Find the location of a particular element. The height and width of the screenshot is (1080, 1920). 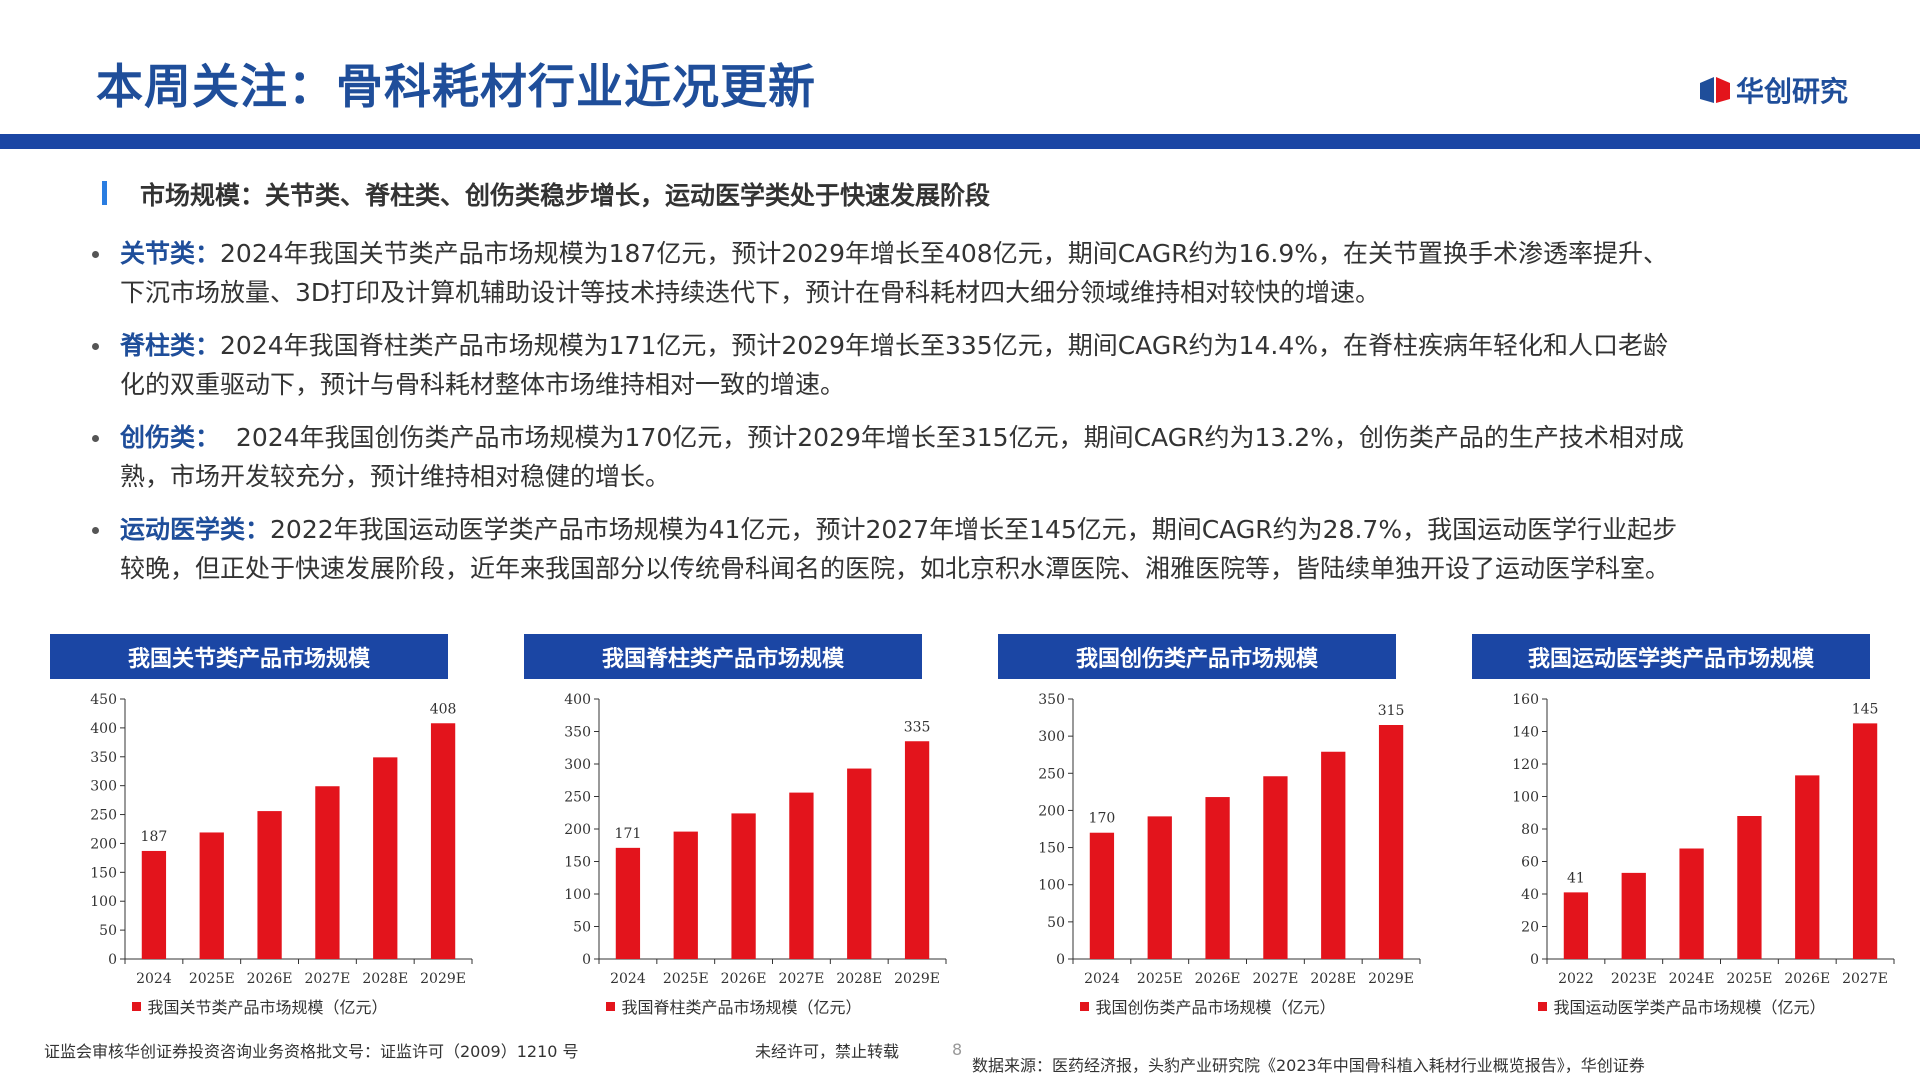

bullet-label: 脊柱类： is located at coordinates (170, 345).